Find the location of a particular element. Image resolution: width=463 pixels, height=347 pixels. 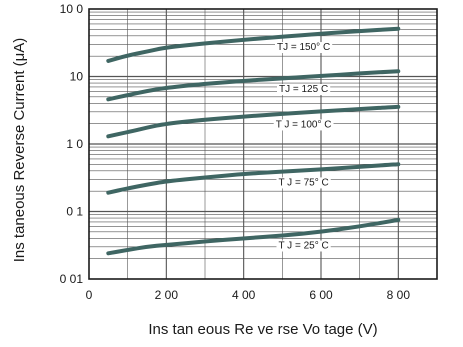

series-label-0: TJ = 150° C is located at coordinates (303, 47).